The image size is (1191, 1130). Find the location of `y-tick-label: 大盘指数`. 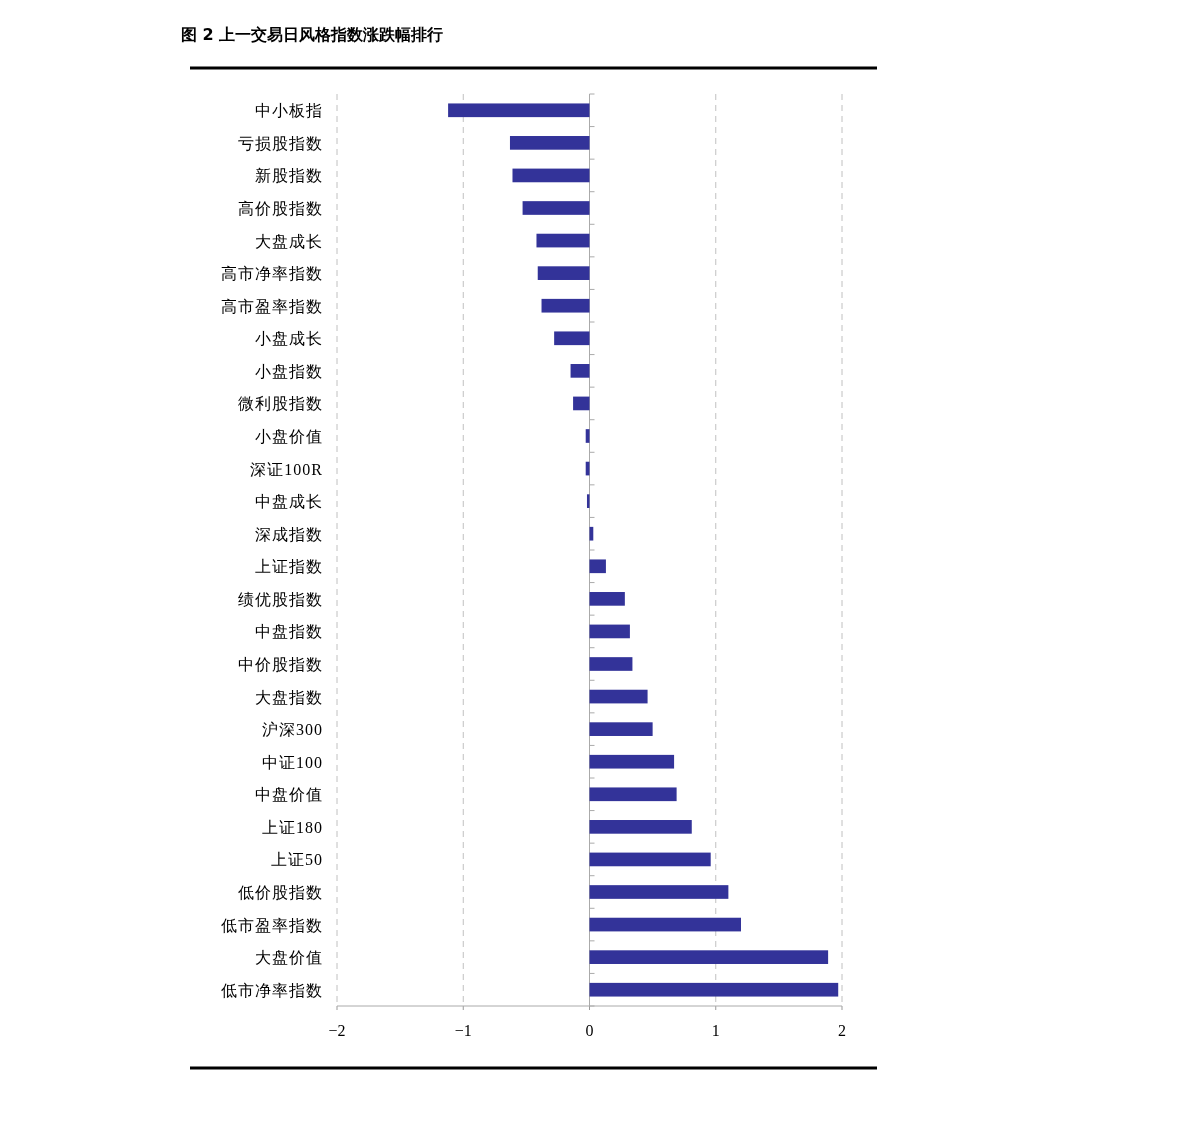

y-tick-label: 大盘指数 is located at coordinates (289, 697).